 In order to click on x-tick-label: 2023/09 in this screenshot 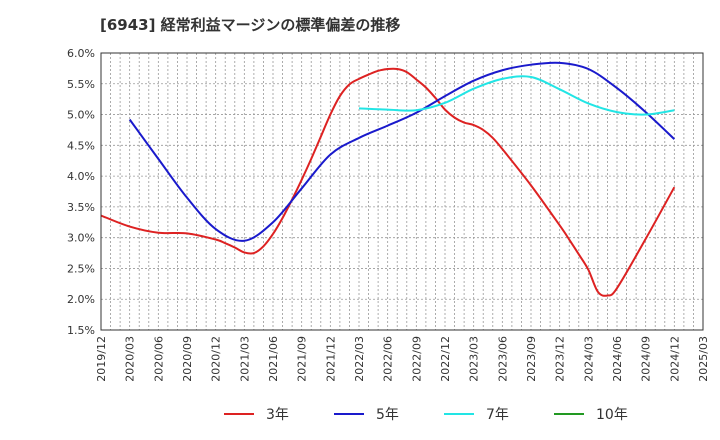, I will do `click(531, 359)`.